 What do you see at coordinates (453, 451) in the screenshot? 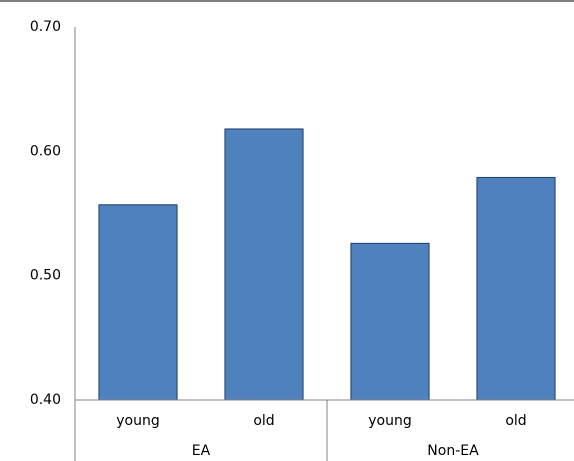
I see `group-label: Non-EA` at bounding box center [453, 451].